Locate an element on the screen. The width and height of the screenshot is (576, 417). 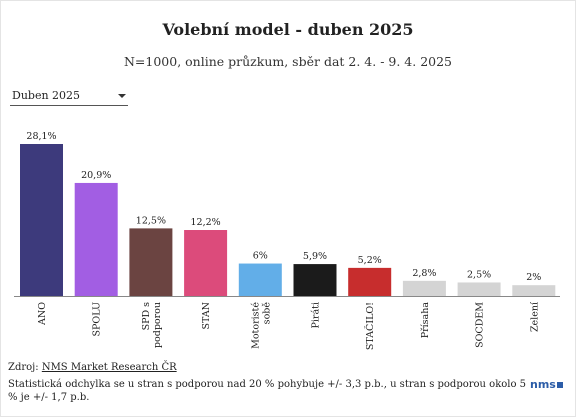
bar-value-label: 20,9% is located at coordinates (96, 175).